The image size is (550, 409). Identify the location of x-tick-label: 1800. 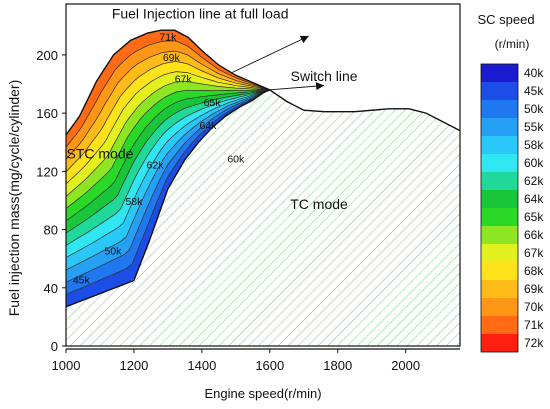
(337, 365).